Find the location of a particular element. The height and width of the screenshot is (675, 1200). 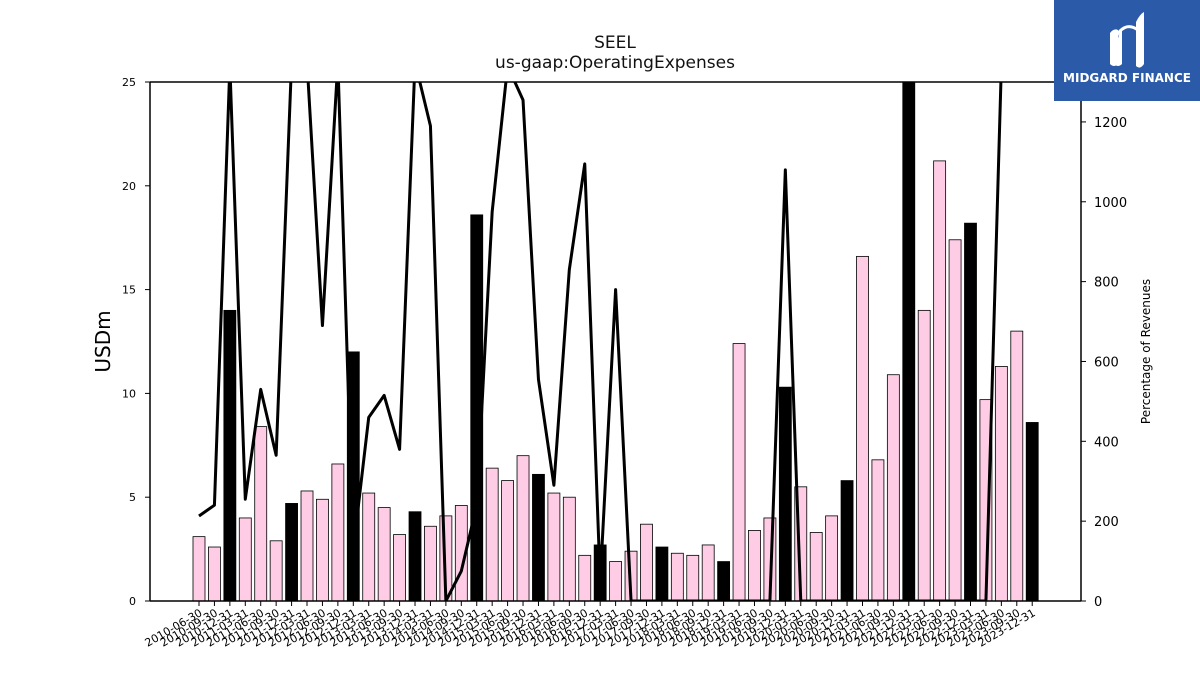

y2-tick-label: 600 is located at coordinates (1106, 362).